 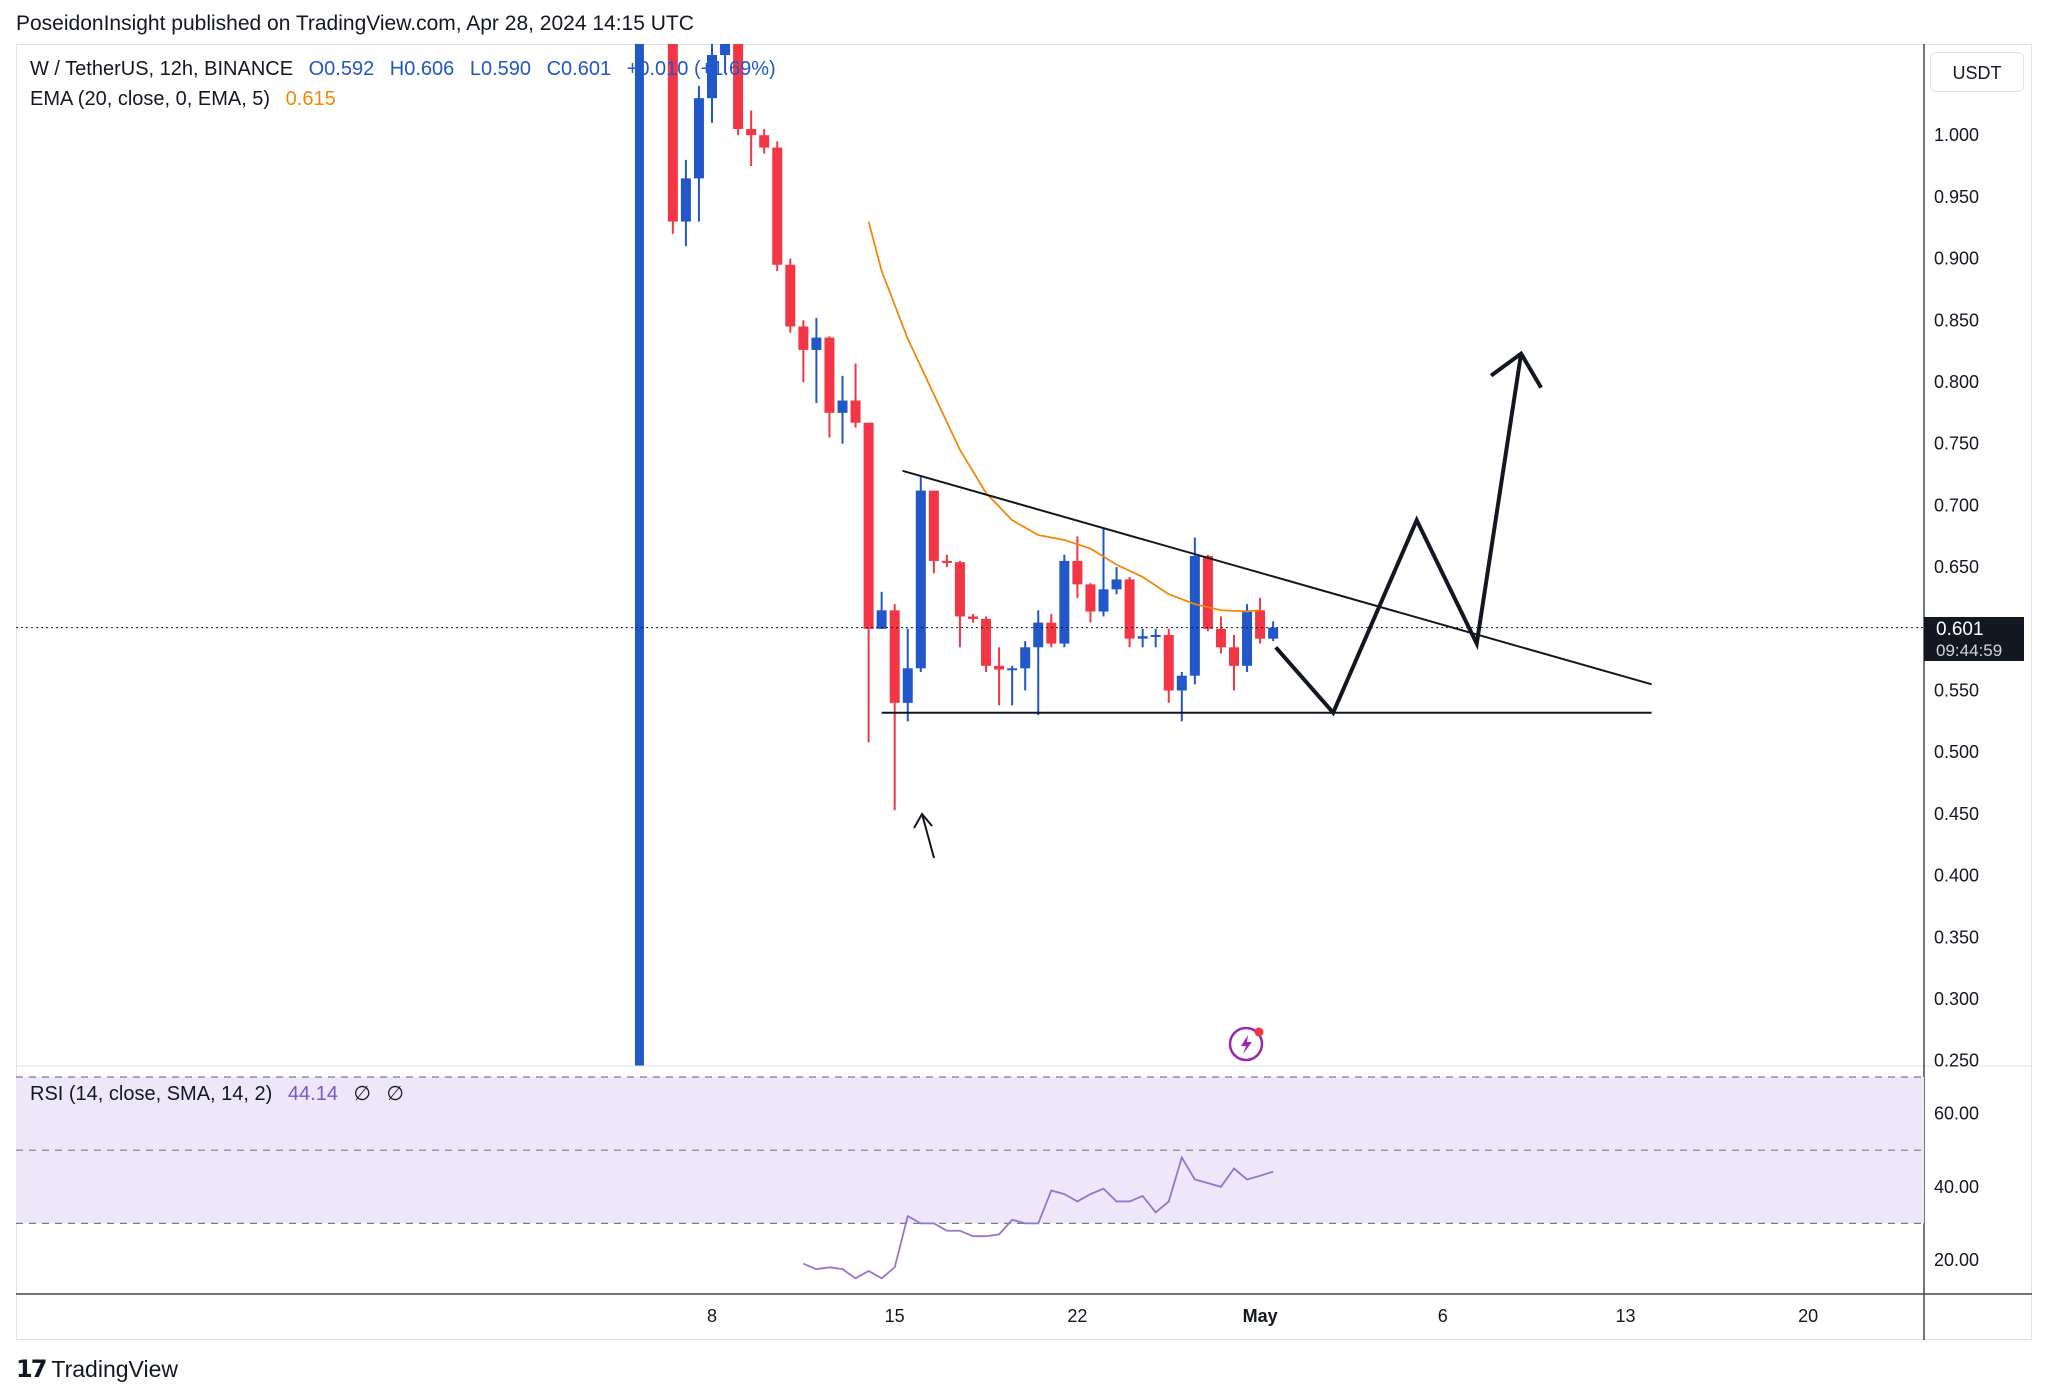 What do you see at coordinates (1977, 72) in the screenshot?
I see `currency-button: USDT` at bounding box center [1977, 72].